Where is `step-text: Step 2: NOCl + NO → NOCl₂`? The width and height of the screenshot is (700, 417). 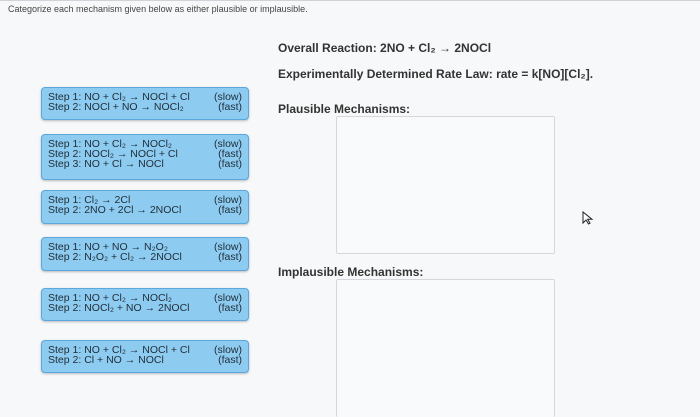 step-text: Step 2: NOCl + NO → NOCl₂ is located at coordinates (116, 107).